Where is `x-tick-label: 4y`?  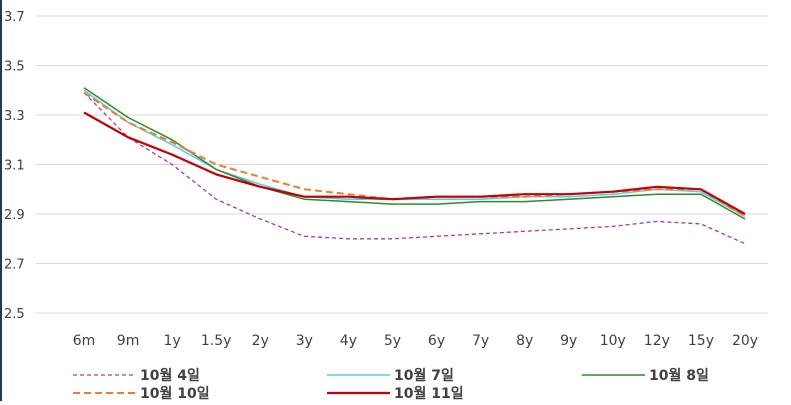
x-tick-label: 4y is located at coordinates (348, 341).